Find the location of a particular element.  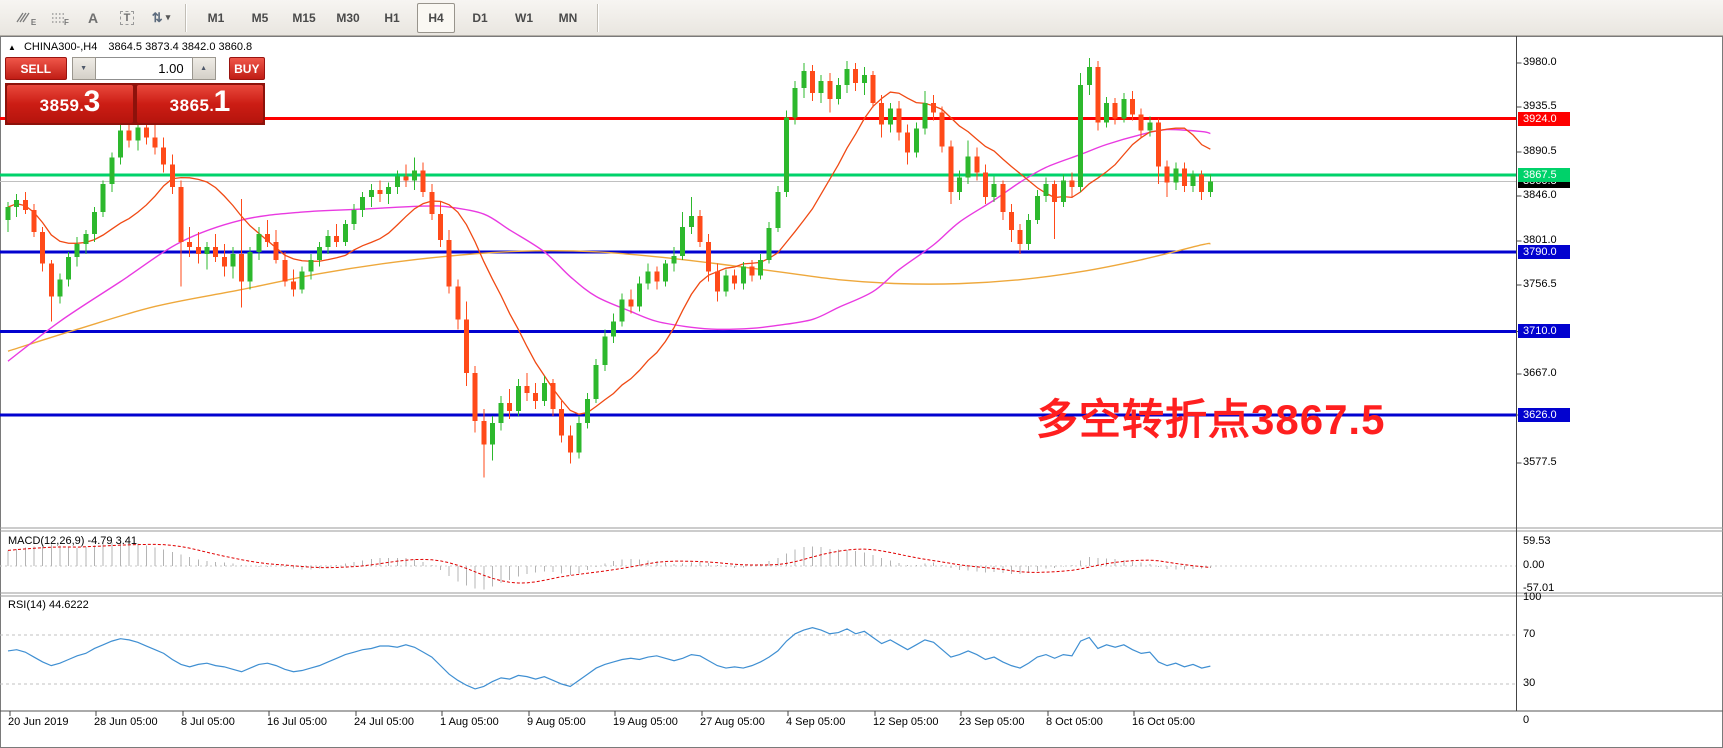

text-label-button: T is located at coordinates (127, 18).